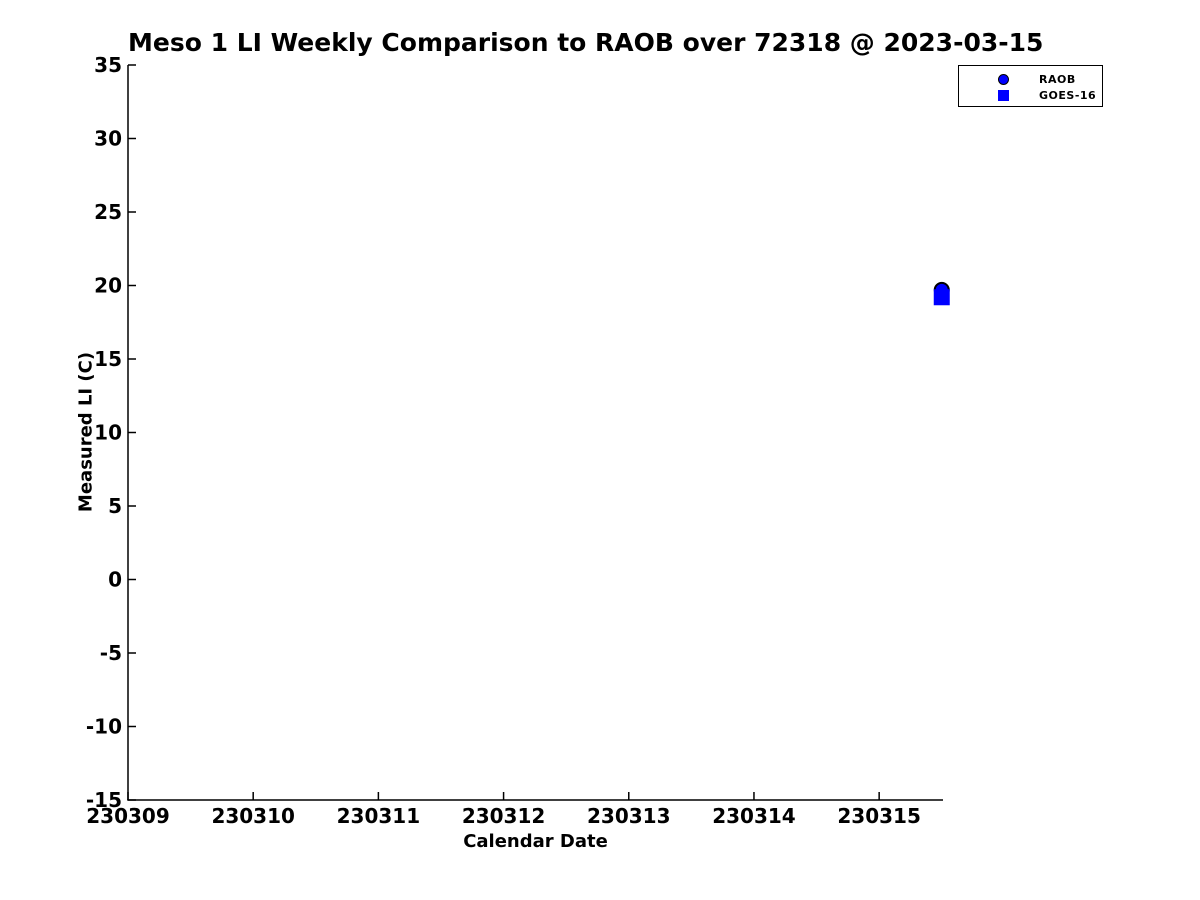 This screenshot has width=1200, height=900. Describe the element at coordinates (111, 653) in the screenshot. I see `y-tick-label: -5` at that location.